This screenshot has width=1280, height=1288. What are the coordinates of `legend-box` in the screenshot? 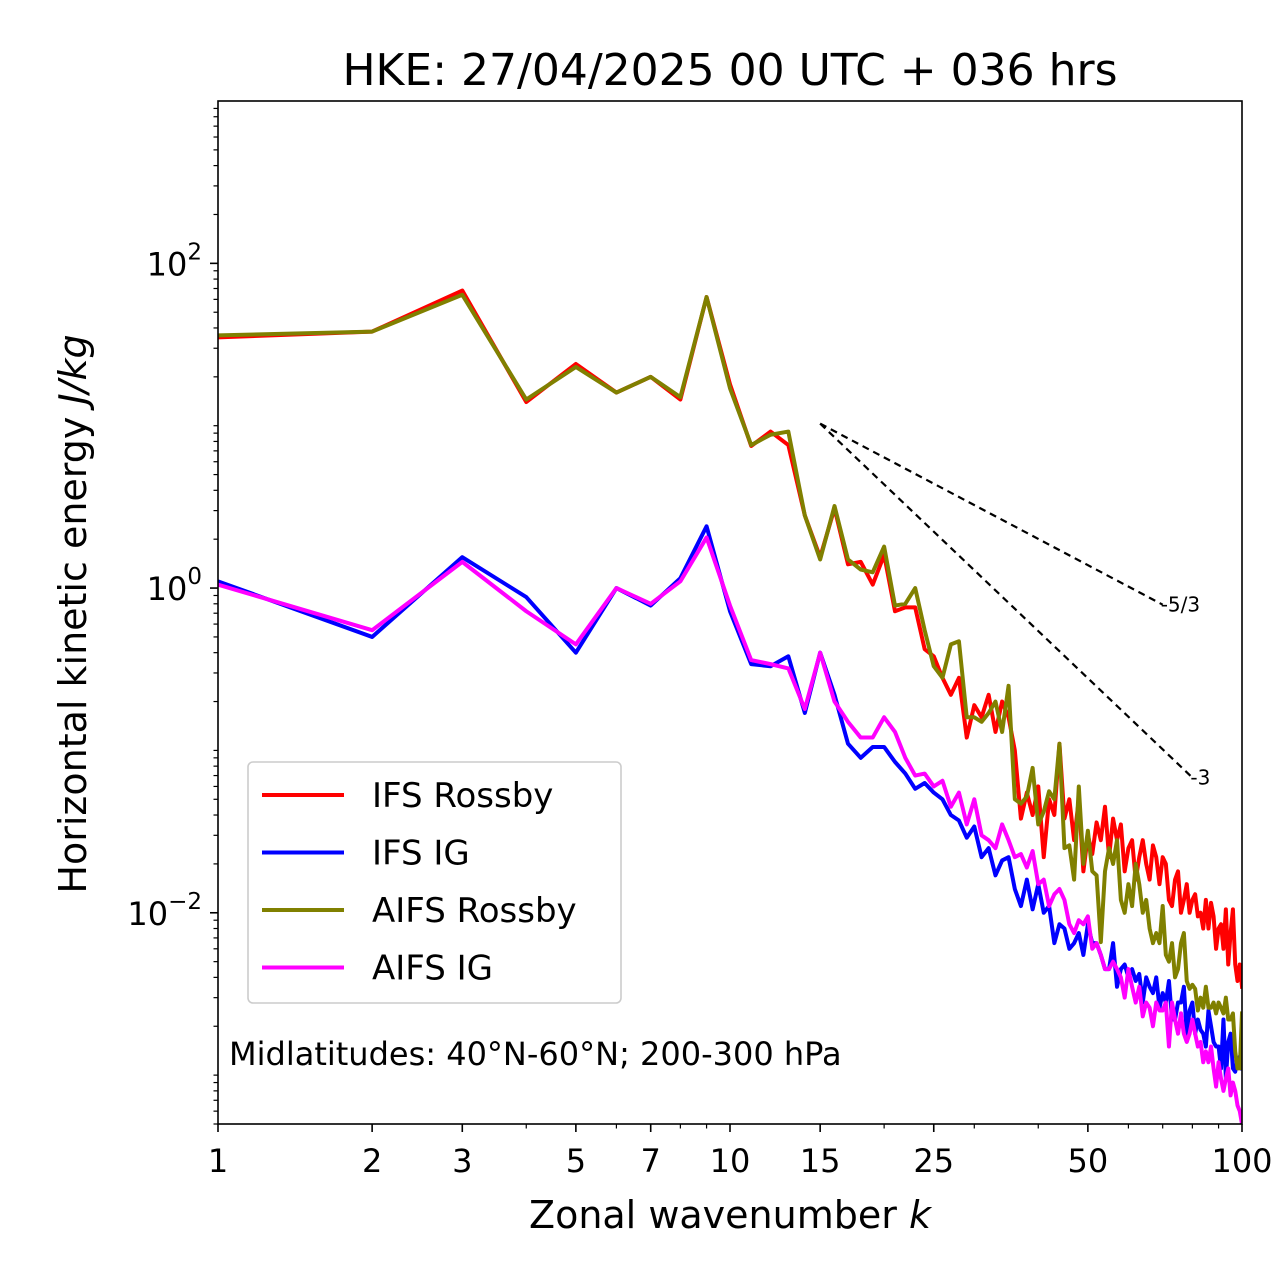 It's located at (434, 882).